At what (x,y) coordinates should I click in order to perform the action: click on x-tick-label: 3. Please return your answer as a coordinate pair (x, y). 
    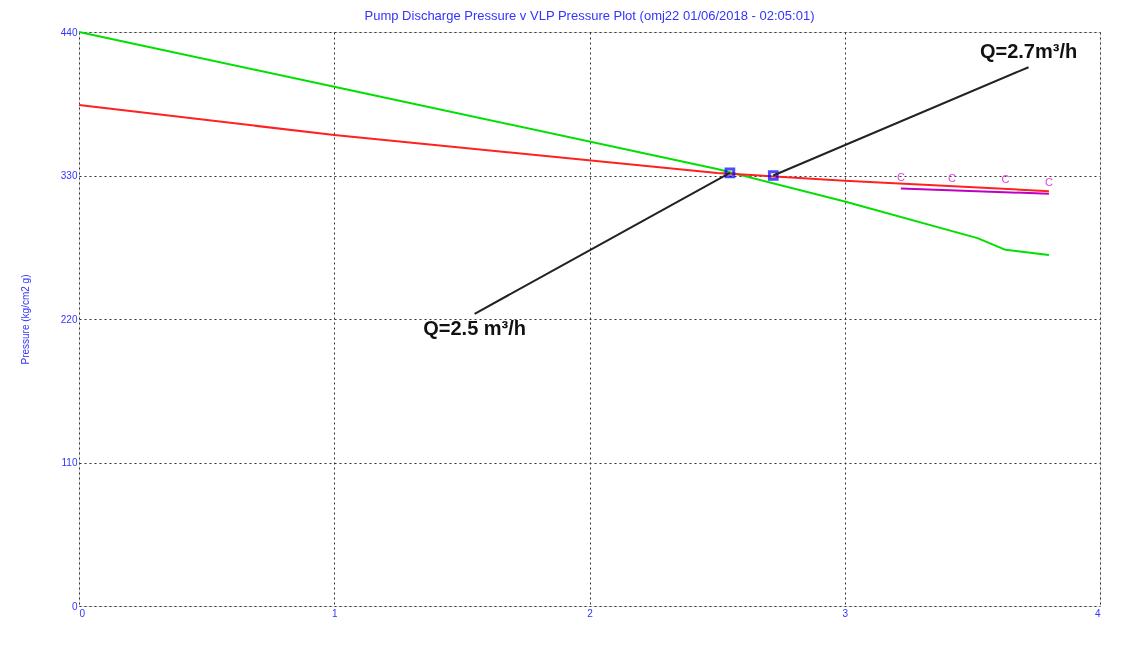
    Looking at the image, I should click on (845, 613).